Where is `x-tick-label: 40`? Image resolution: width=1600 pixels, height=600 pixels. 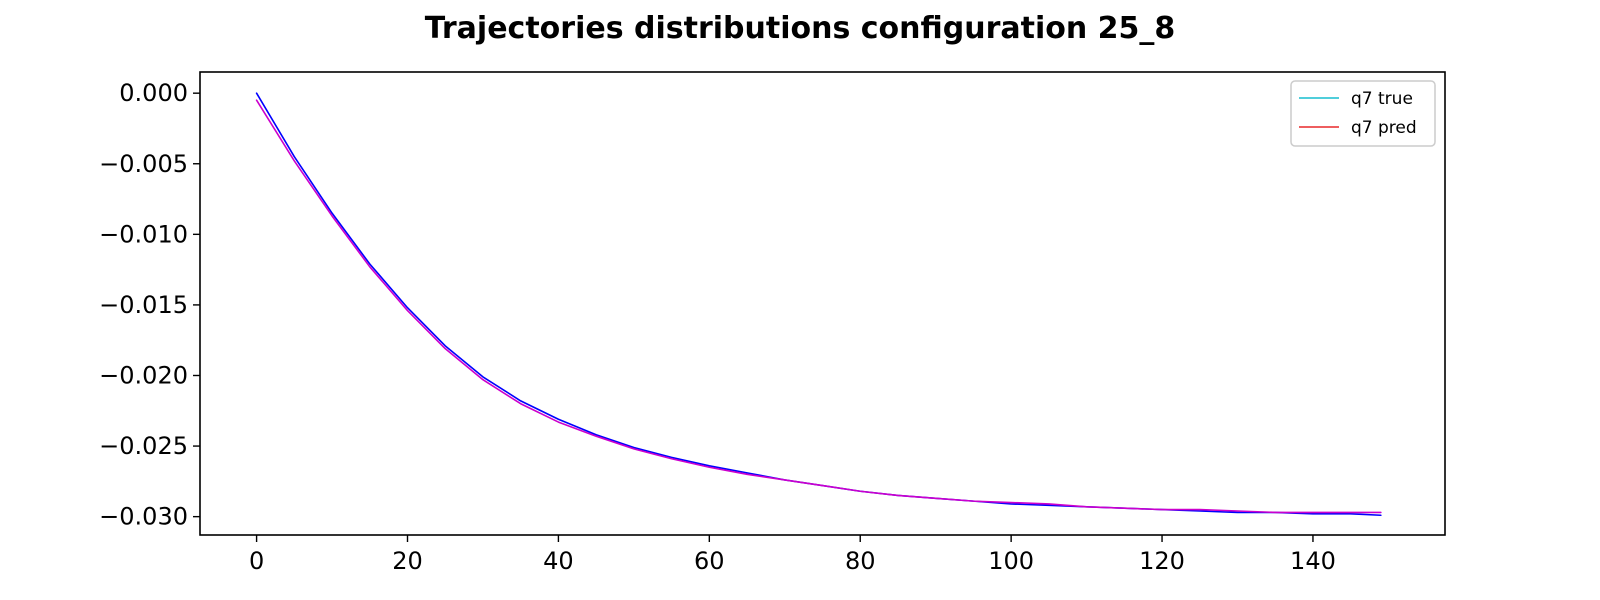
x-tick-label: 40 is located at coordinates (558, 561).